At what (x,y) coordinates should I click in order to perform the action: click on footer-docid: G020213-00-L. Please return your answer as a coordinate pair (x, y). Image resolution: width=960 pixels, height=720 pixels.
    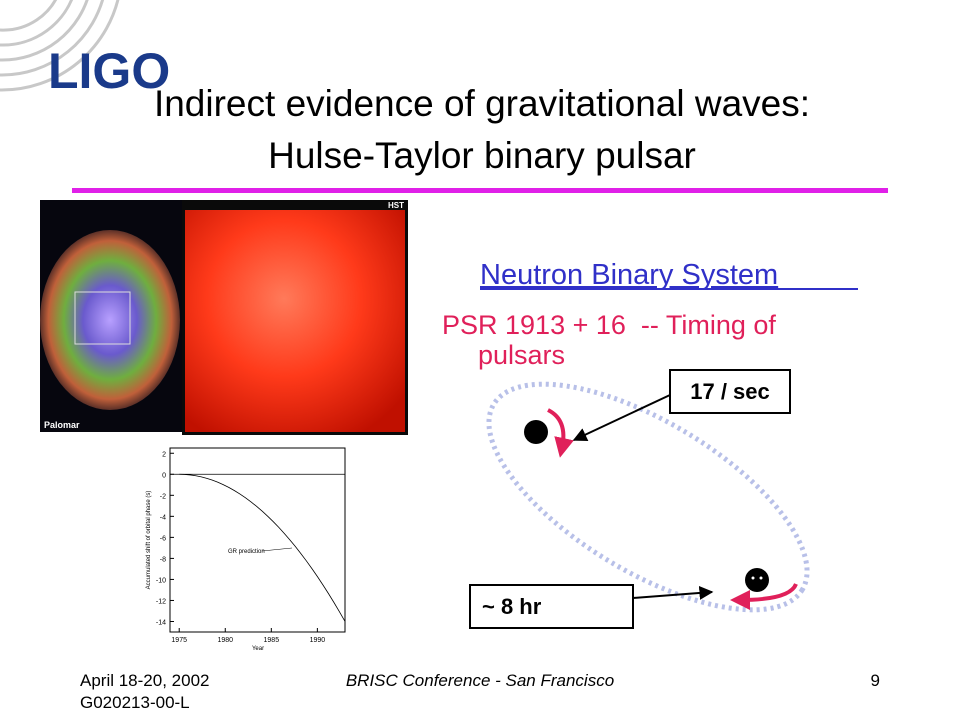
    Looking at the image, I should click on (135, 702).